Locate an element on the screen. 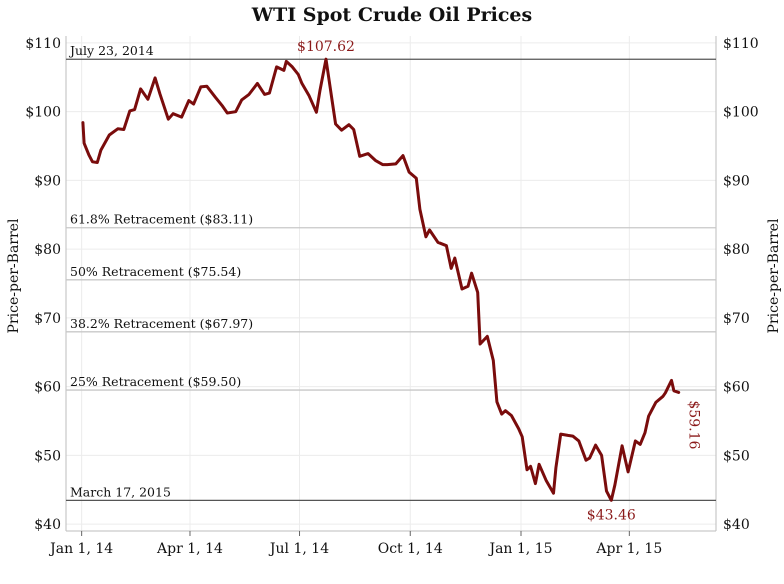 This screenshot has height=584, width=784. x-tick-label: Apr 1, 15 is located at coordinates (628, 549).